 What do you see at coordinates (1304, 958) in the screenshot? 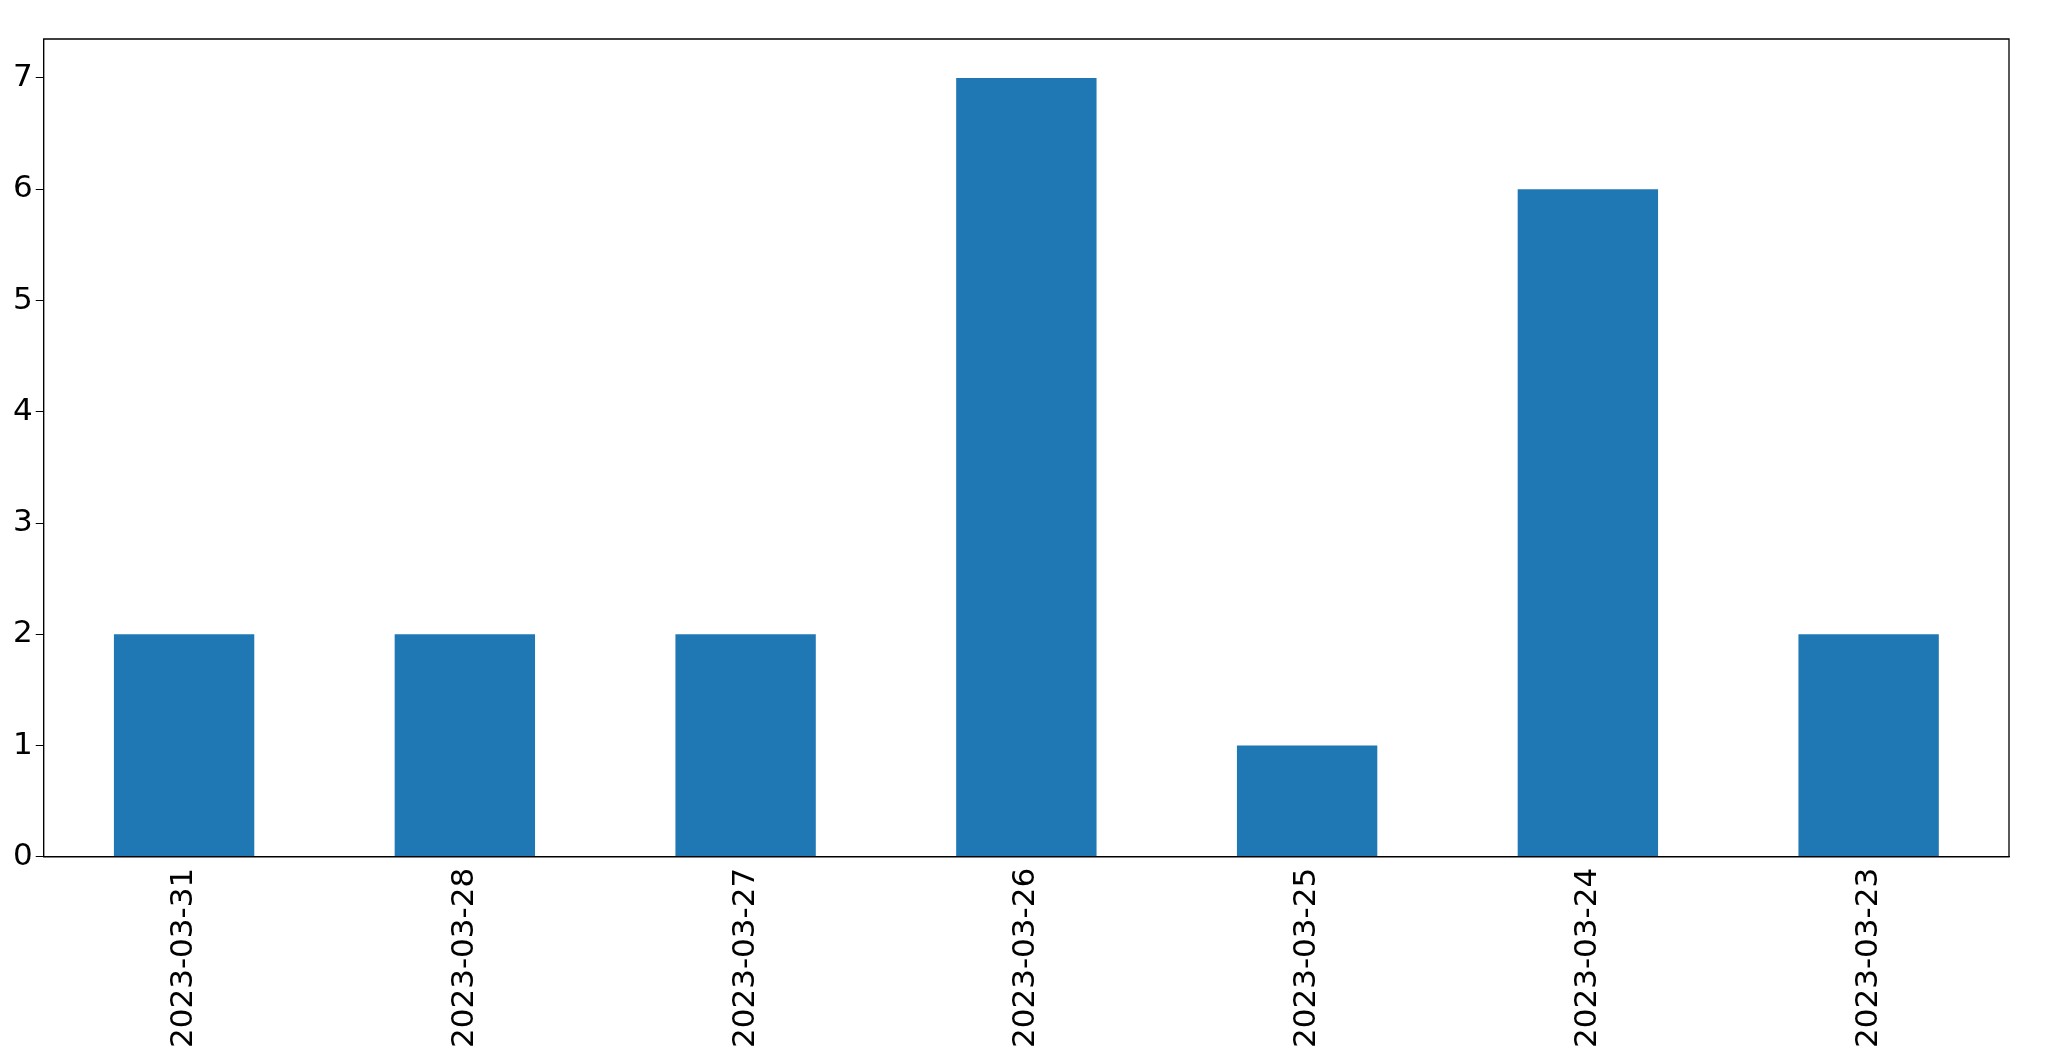
I see `x-tick-label: 2023-03-25` at bounding box center [1304, 958].